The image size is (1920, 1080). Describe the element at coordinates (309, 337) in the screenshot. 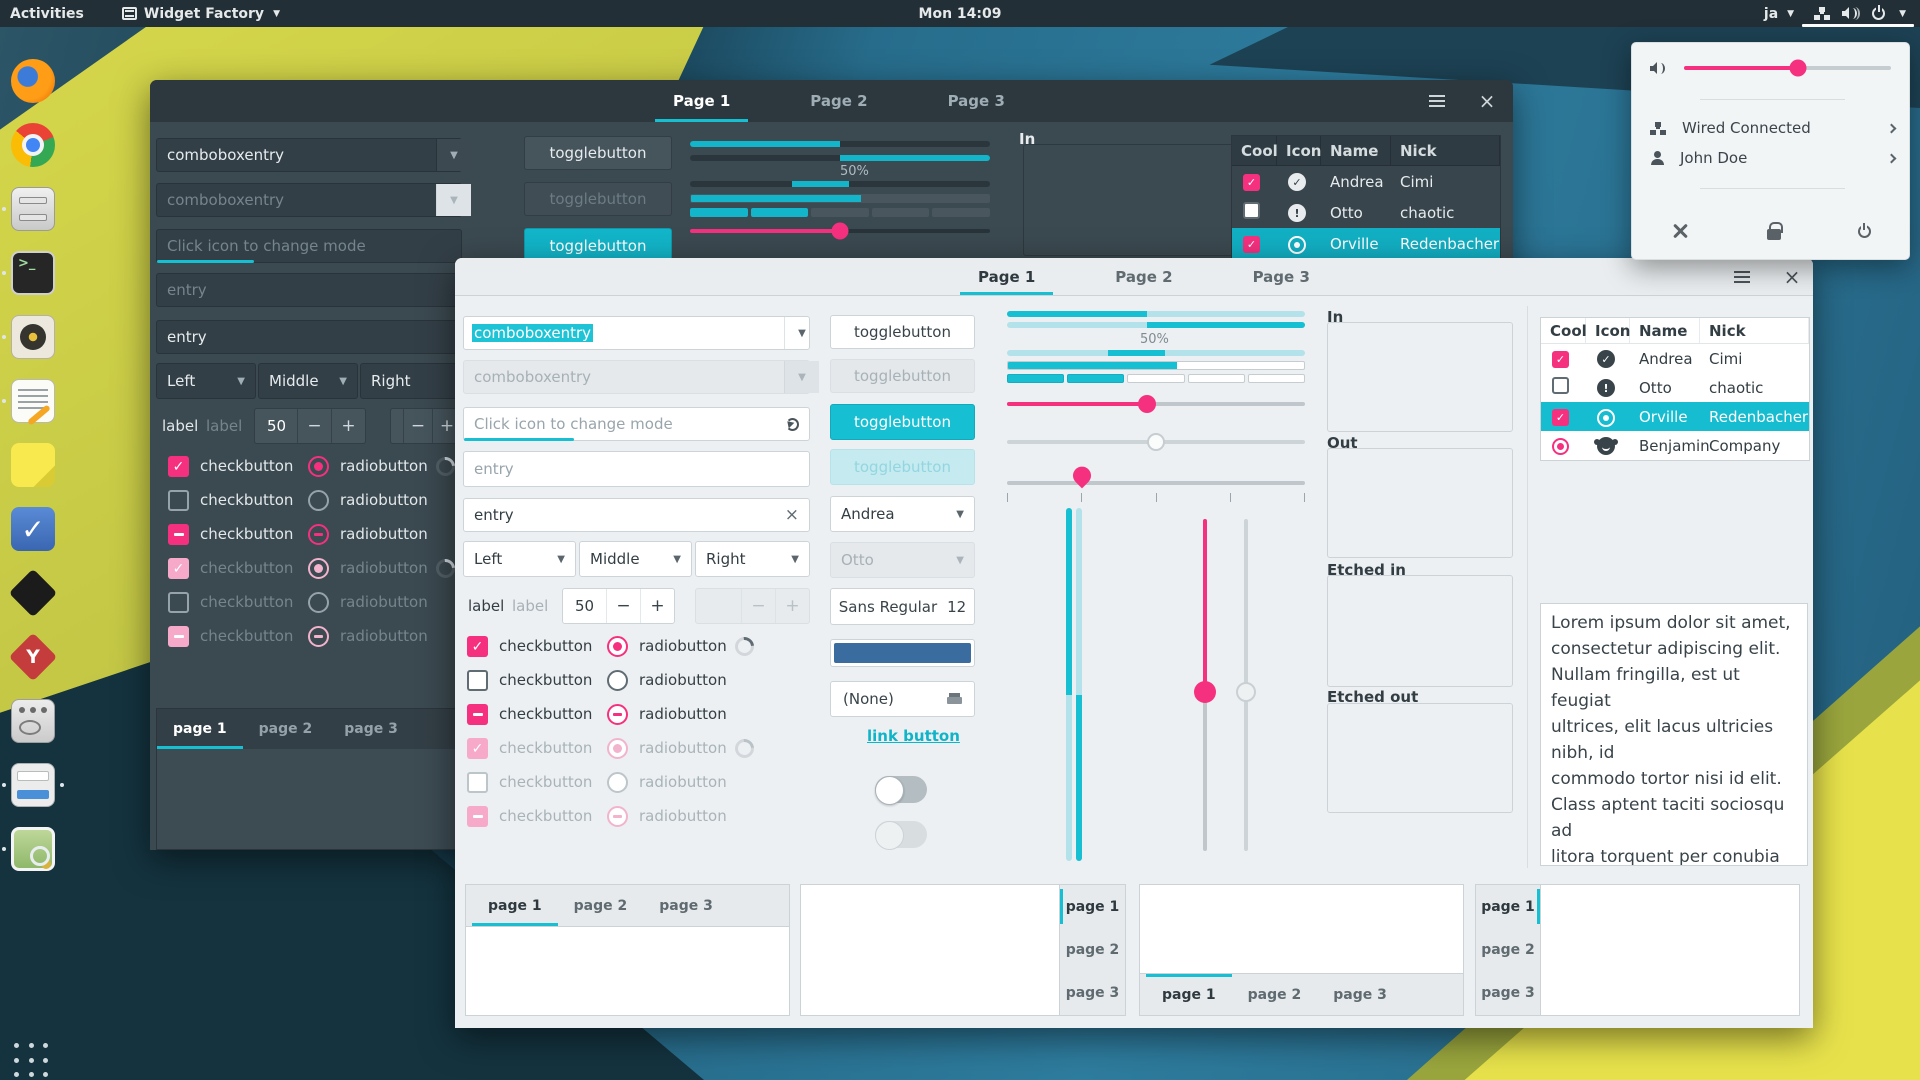

I see `entry: entry` at that location.